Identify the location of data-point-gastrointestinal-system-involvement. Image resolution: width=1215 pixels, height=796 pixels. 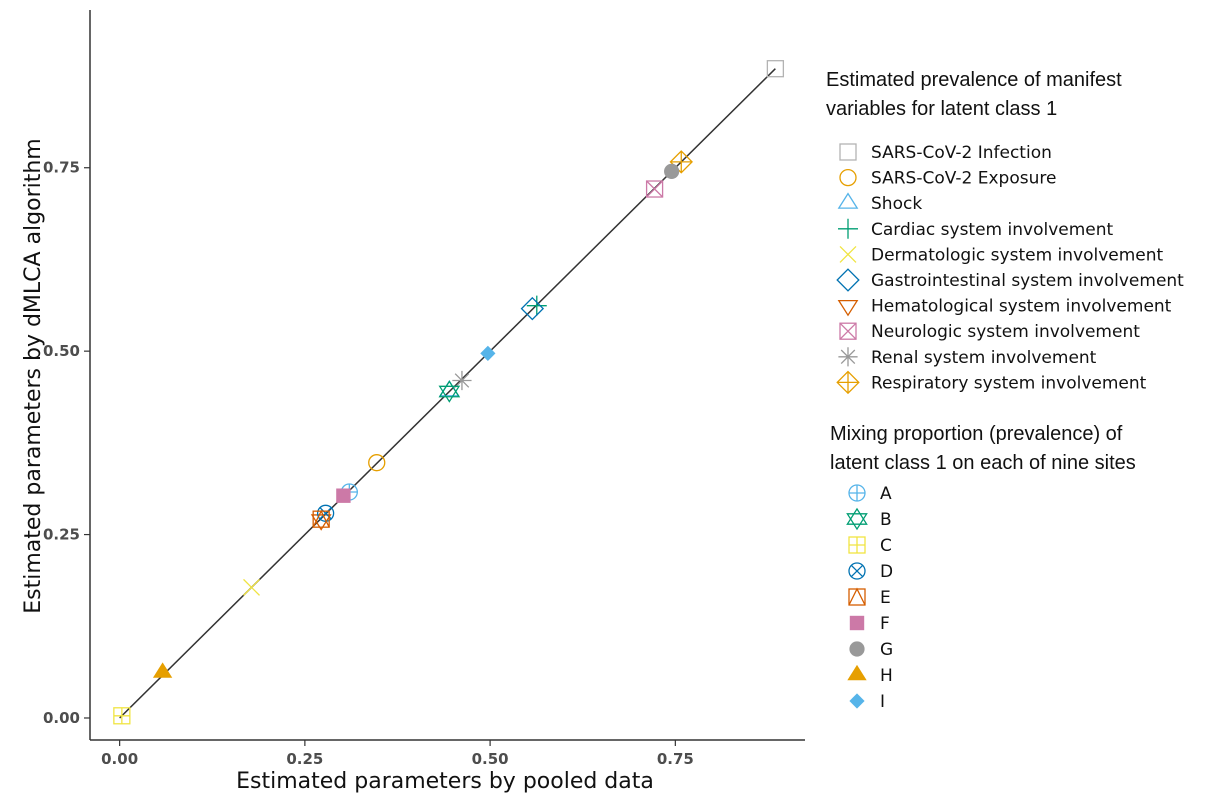
(532, 308).